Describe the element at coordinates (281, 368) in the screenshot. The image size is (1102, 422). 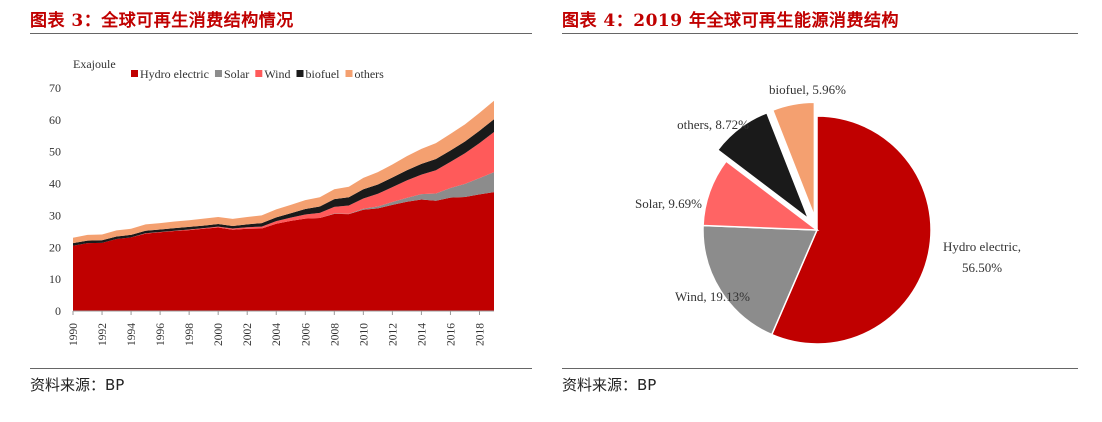
I see `figure-3-bottom-rule` at that location.